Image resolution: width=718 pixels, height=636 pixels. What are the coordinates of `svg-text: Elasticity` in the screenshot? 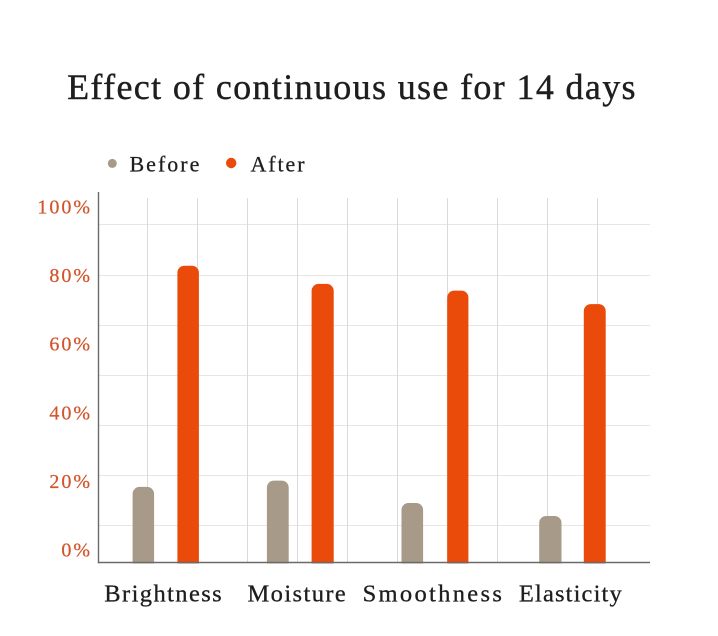 It's located at (571, 594).